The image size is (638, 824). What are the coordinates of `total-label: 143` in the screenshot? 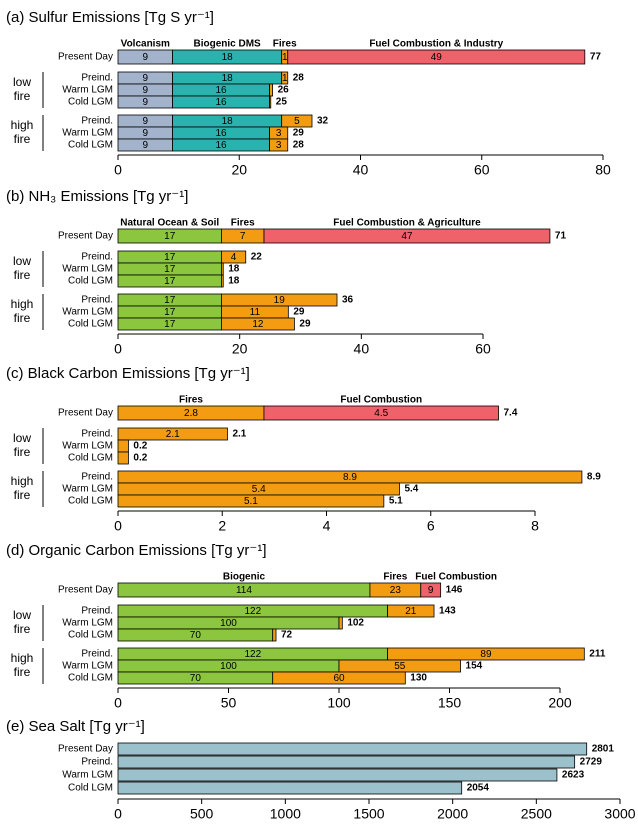 It's located at (447, 611).